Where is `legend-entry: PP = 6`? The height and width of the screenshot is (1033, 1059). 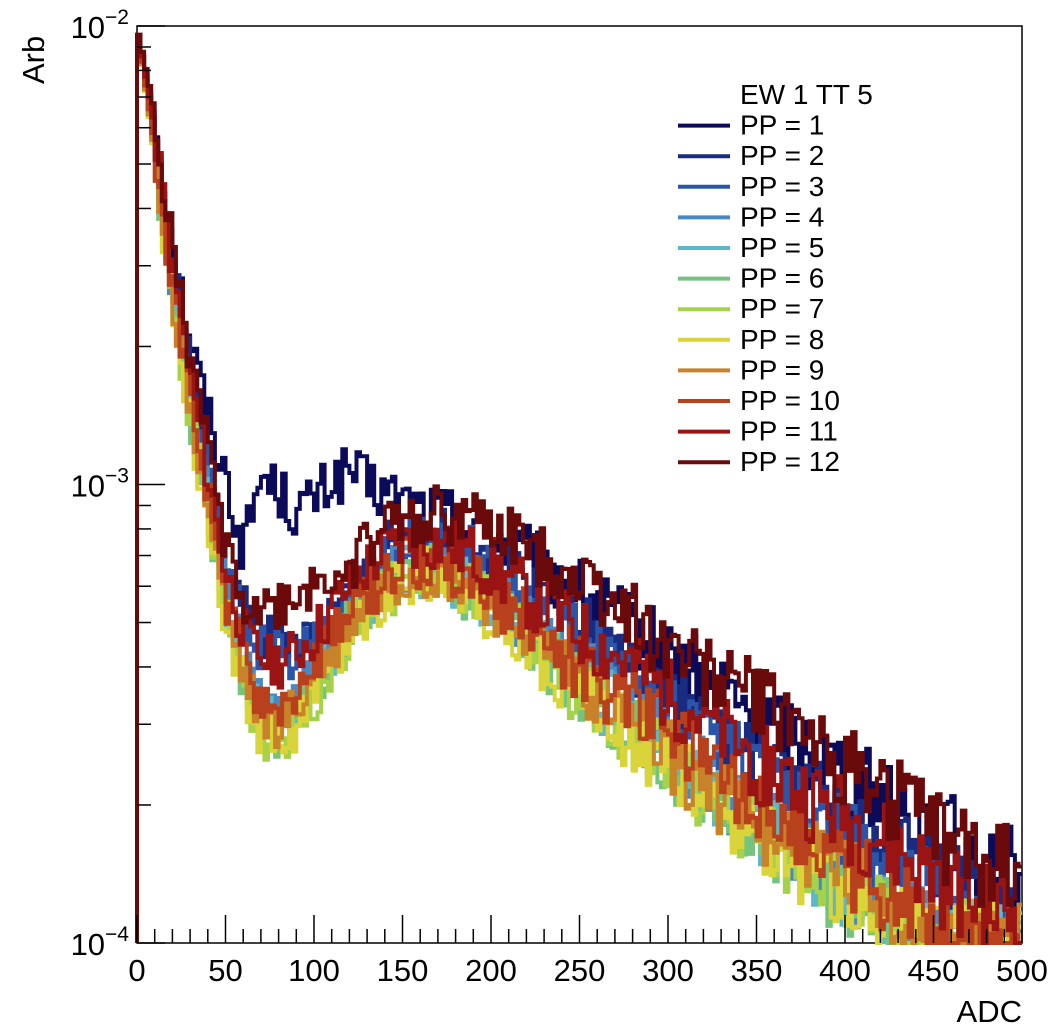
legend-entry: PP = 6 is located at coordinates (782, 278).